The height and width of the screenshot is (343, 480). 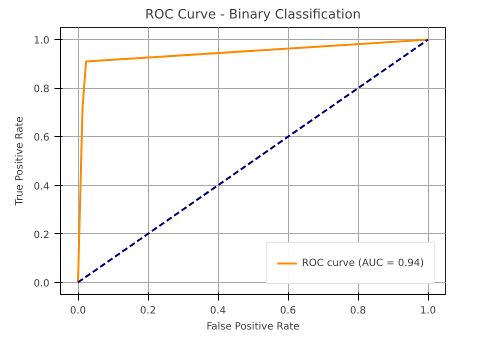 I want to click on y-tick-label: 0.6, so click(x=42, y=138).